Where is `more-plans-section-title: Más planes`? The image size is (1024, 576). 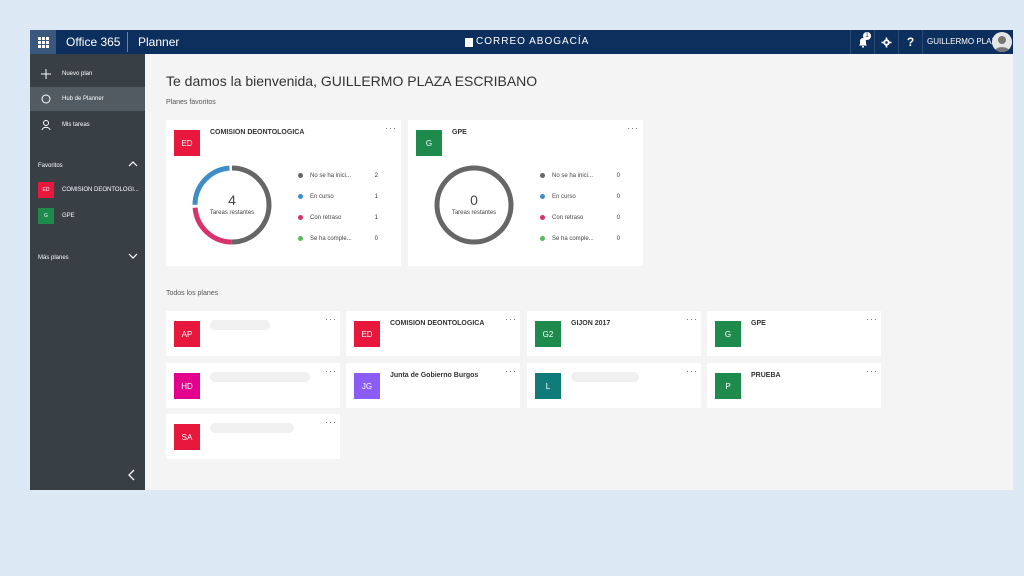
more-plans-section-title: Más planes is located at coordinates (53, 258).